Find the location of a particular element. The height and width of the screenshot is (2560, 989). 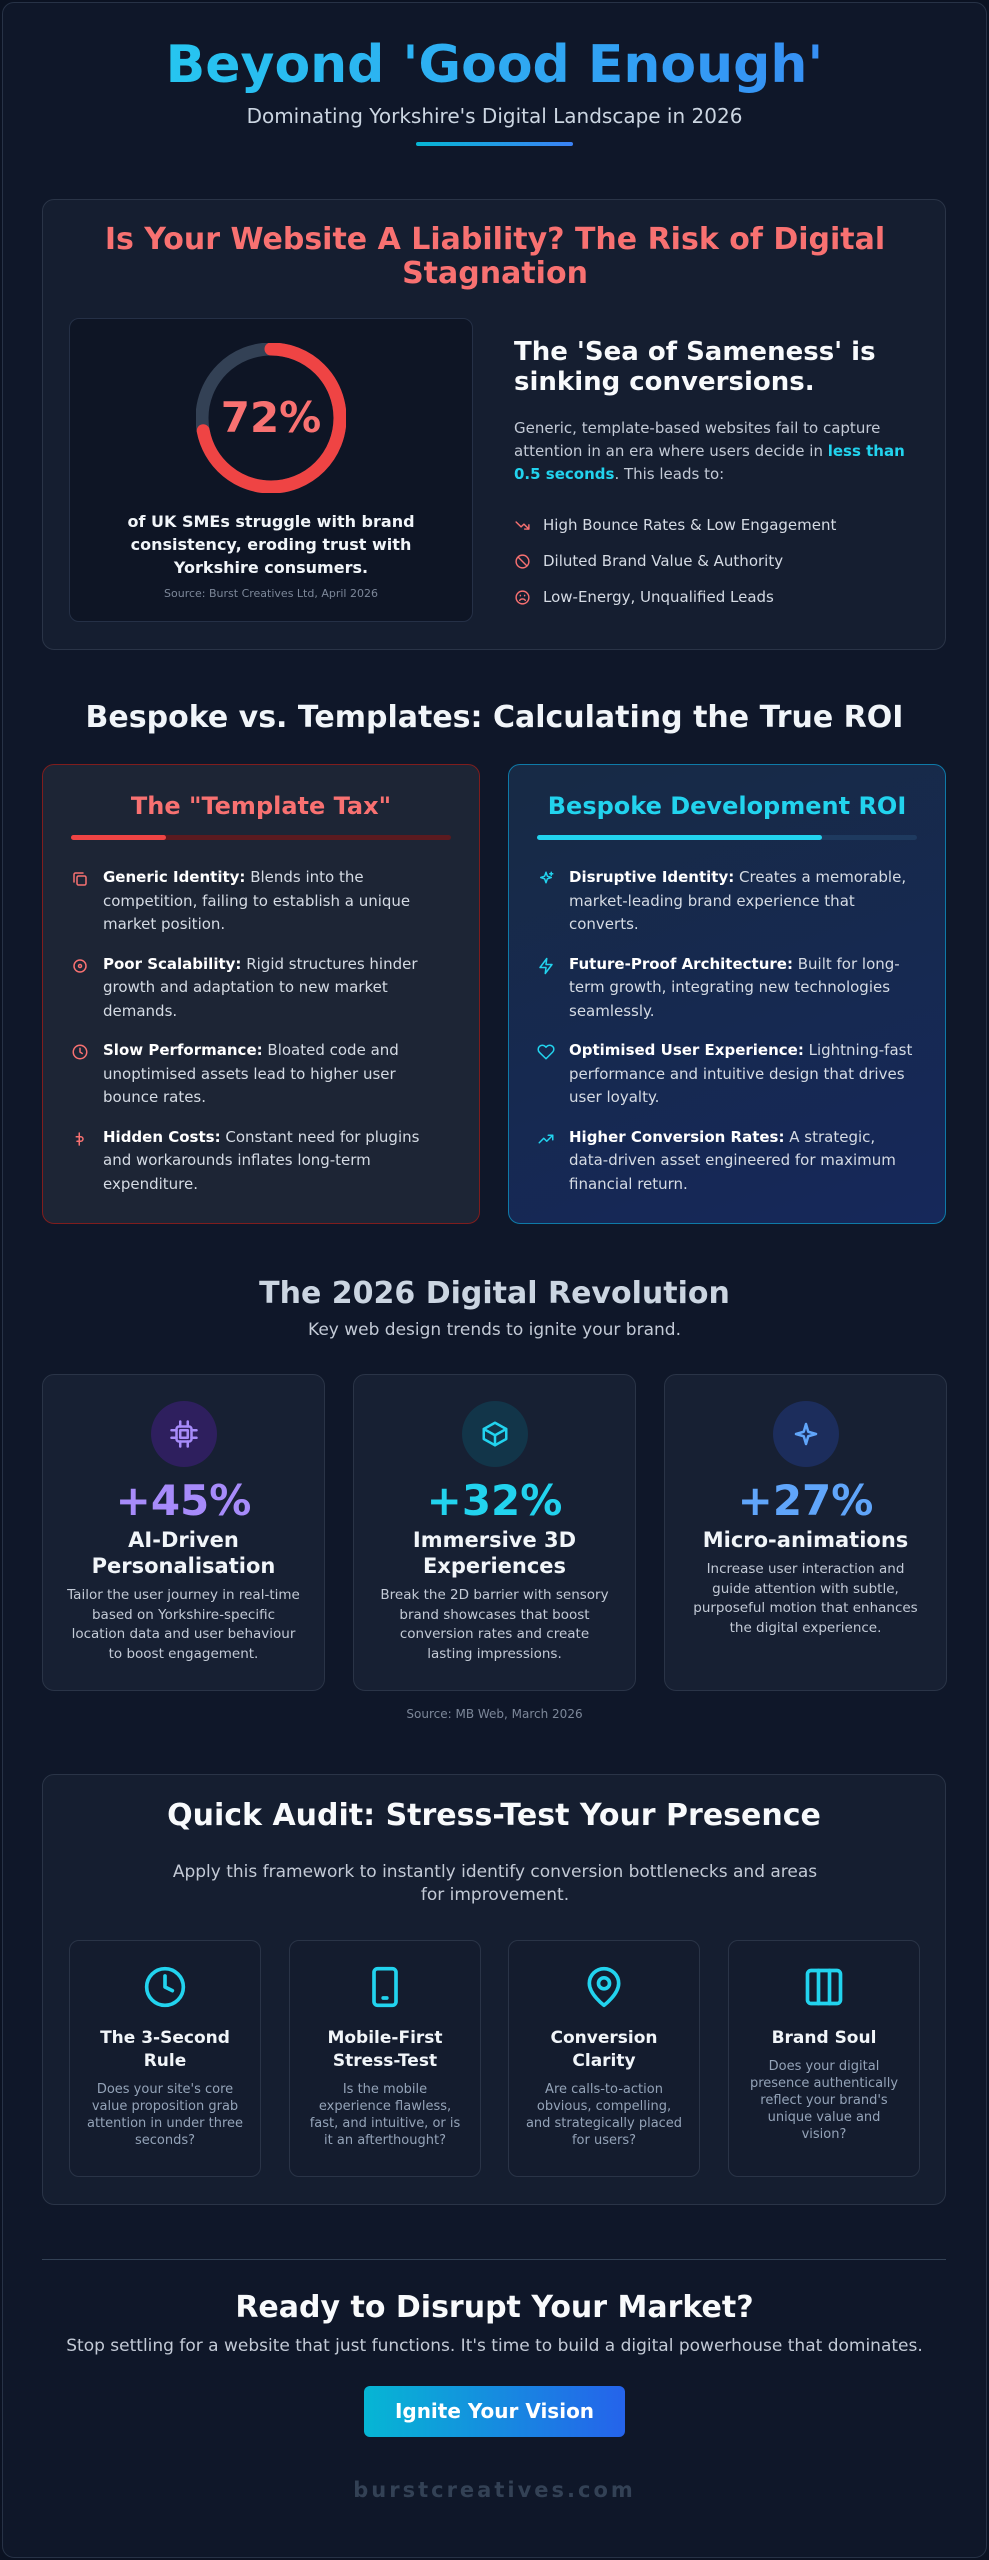

audit-title: The 3-Second Rule is located at coordinates (165, 2049).